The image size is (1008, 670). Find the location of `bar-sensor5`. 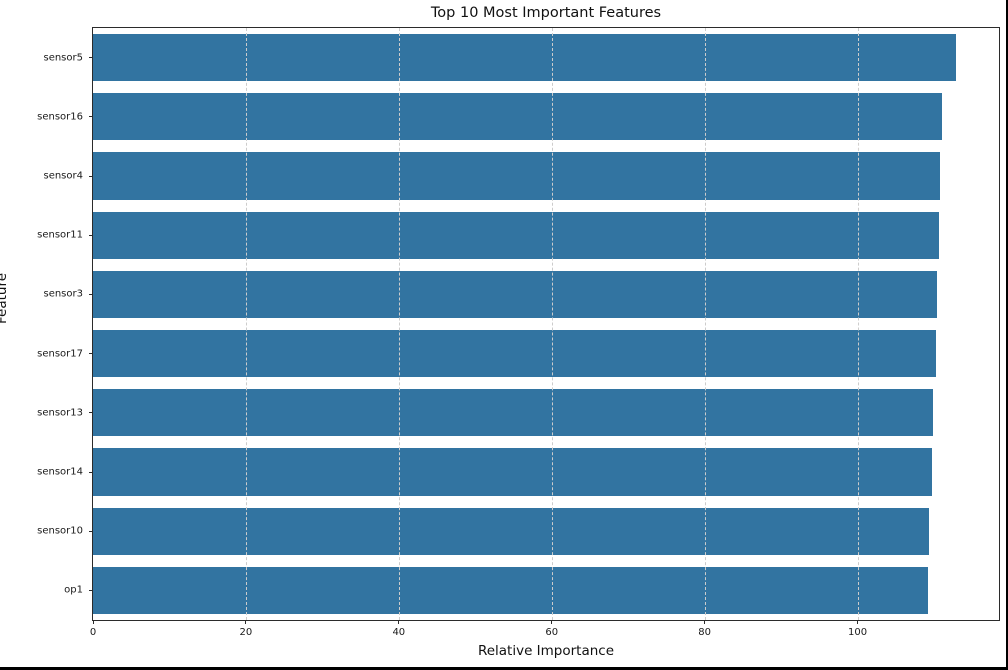

bar-sensor5 is located at coordinates (525, 57).